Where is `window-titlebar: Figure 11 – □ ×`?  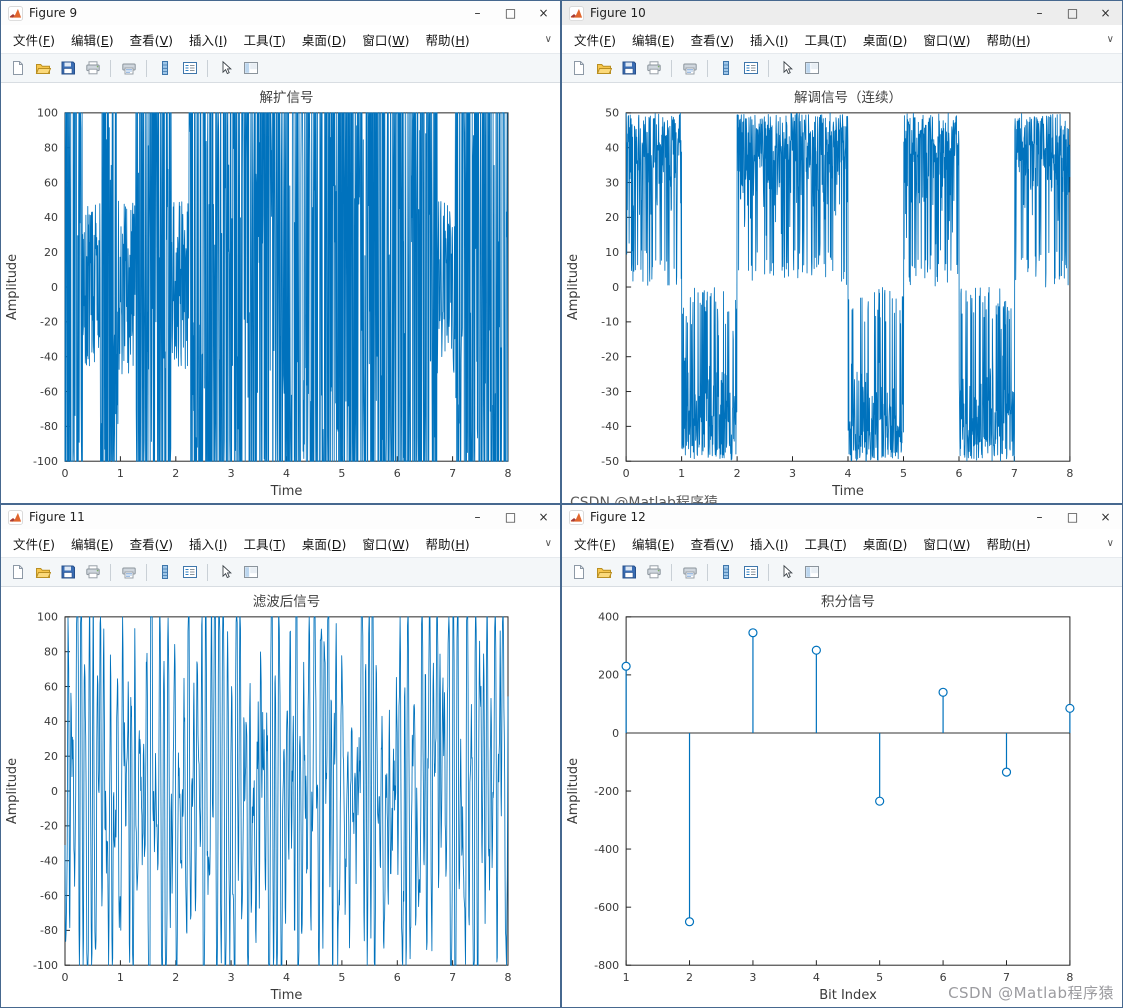
window-titlebar: Figure 11 – □ × is located at coordinates (280, 517).